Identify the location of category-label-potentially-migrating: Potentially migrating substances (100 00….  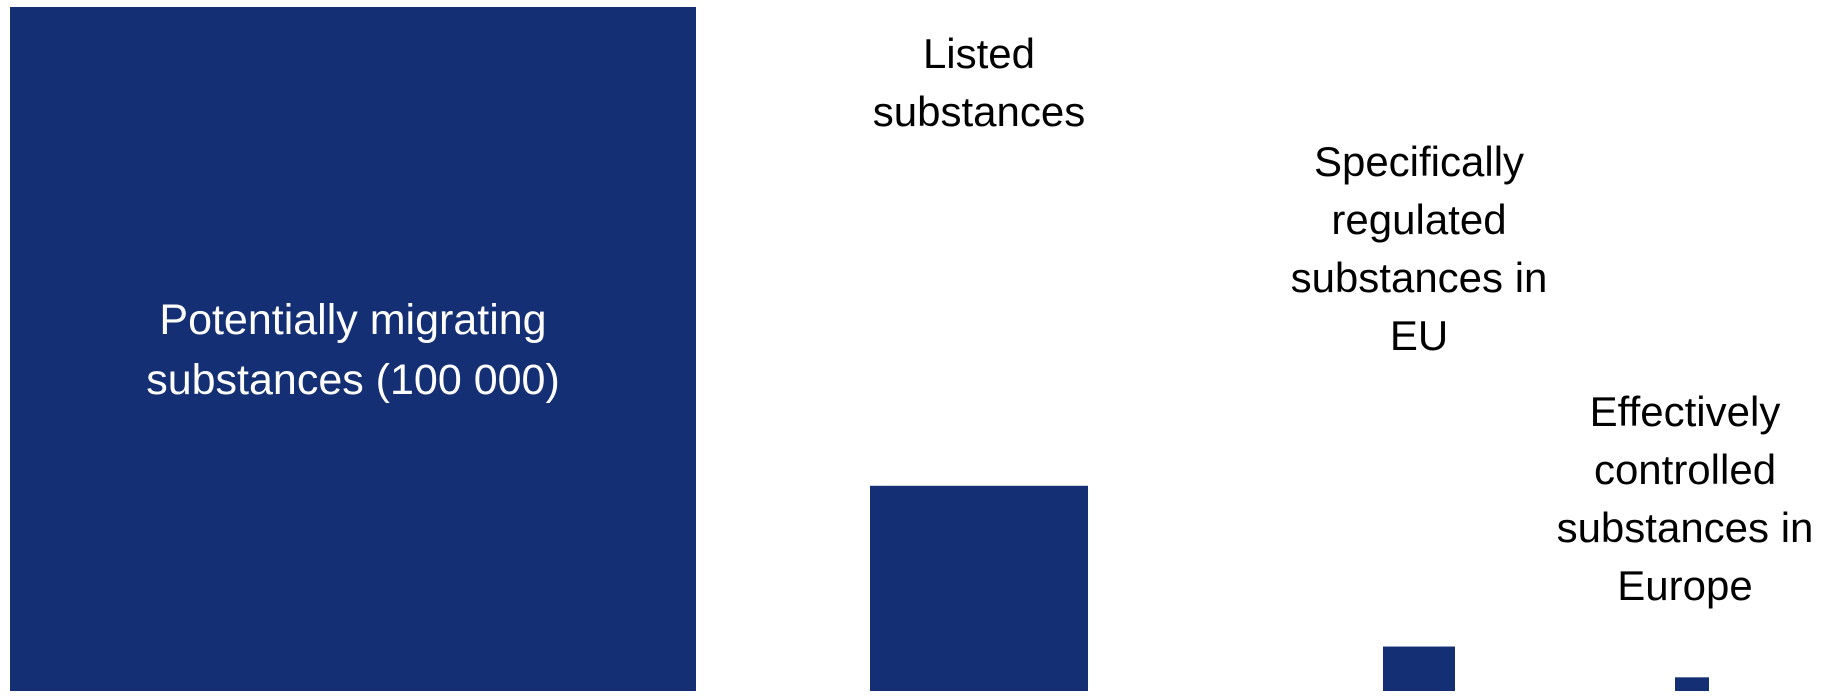
(353, 350).